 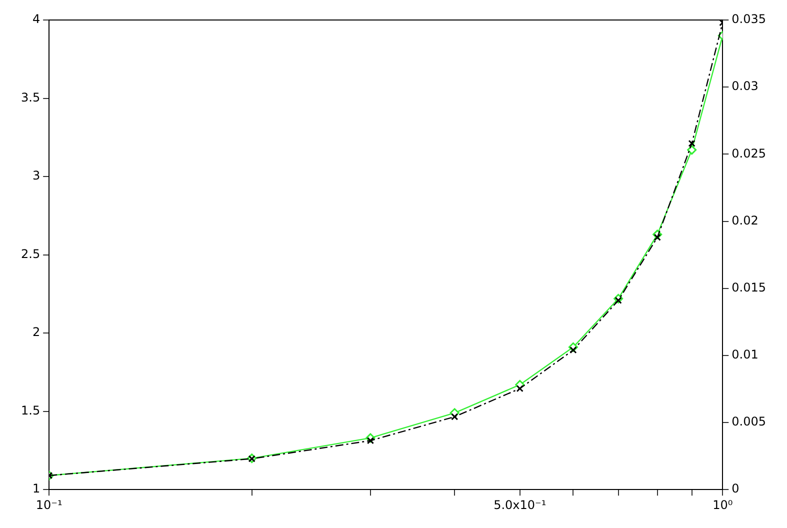 What do you see at coordinates (749, 153) in the screenshot?
I see `y2-tick-label: 0.025` at bounding box center [749, 153].